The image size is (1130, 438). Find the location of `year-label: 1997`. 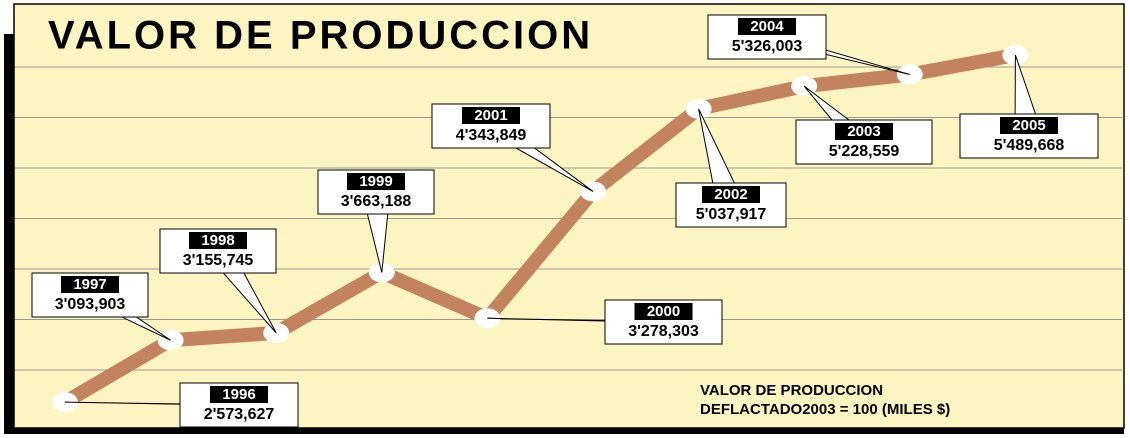

year-label: 1997 is located at coordinates (89, 284).